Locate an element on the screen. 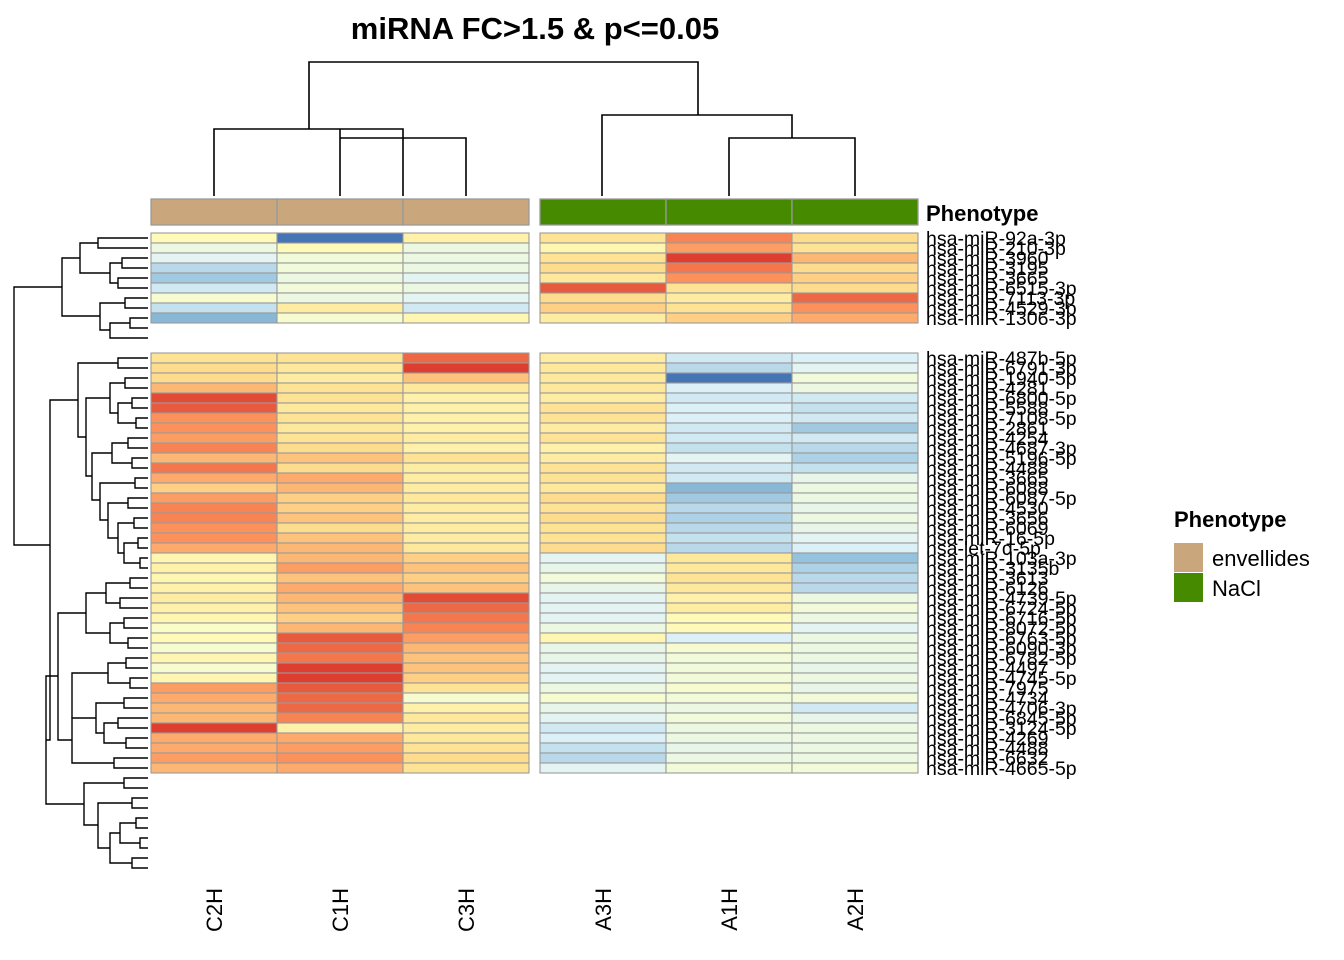 The width and height of the screenshot is (1344, 960). row-label: hsa-miR-4734 is located at coordinates (987, 699).